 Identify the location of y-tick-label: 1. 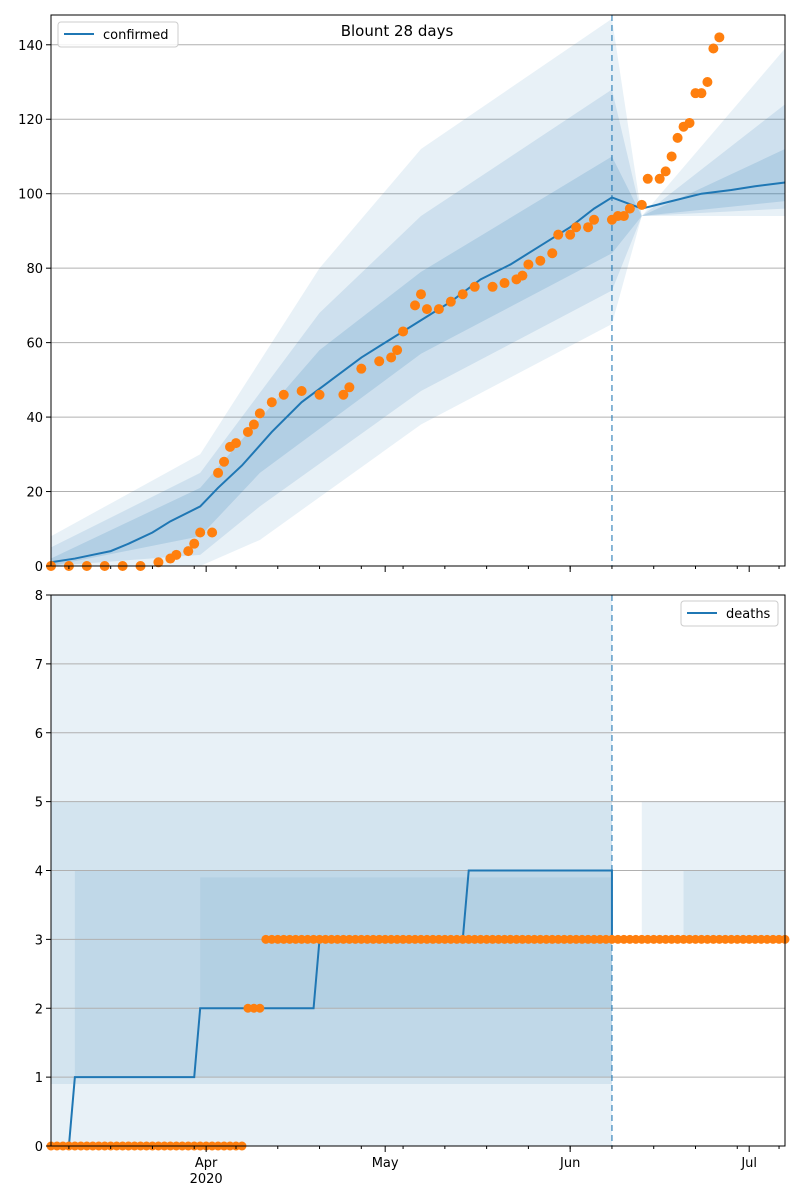
(39, 1078).